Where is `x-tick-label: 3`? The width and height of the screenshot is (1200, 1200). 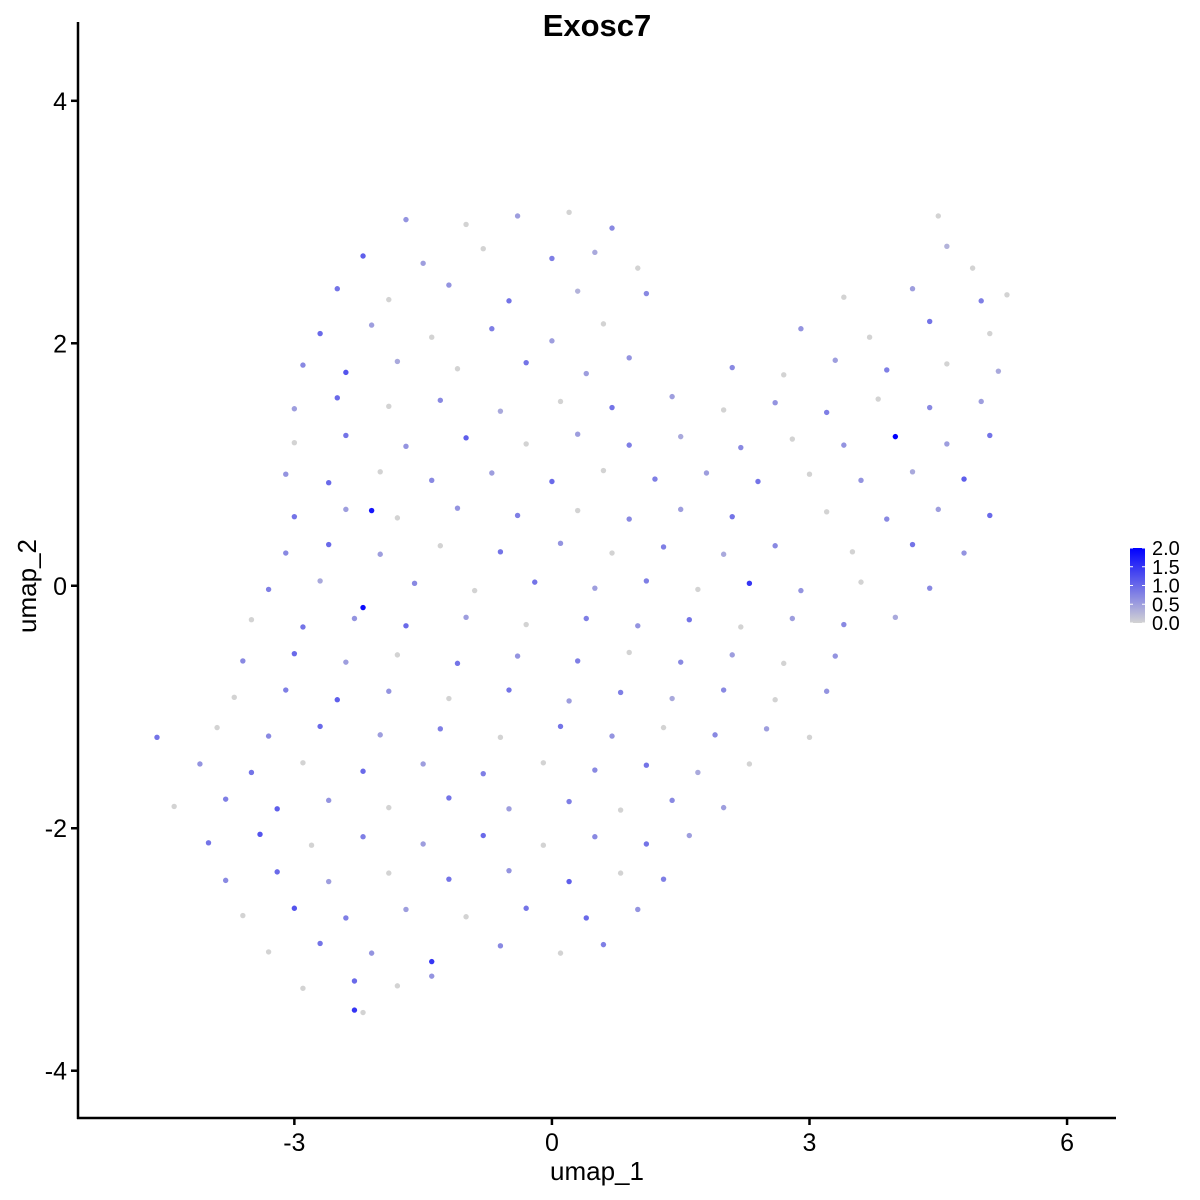 x-tick-label: 3 is located at coordinates (810, 1143).